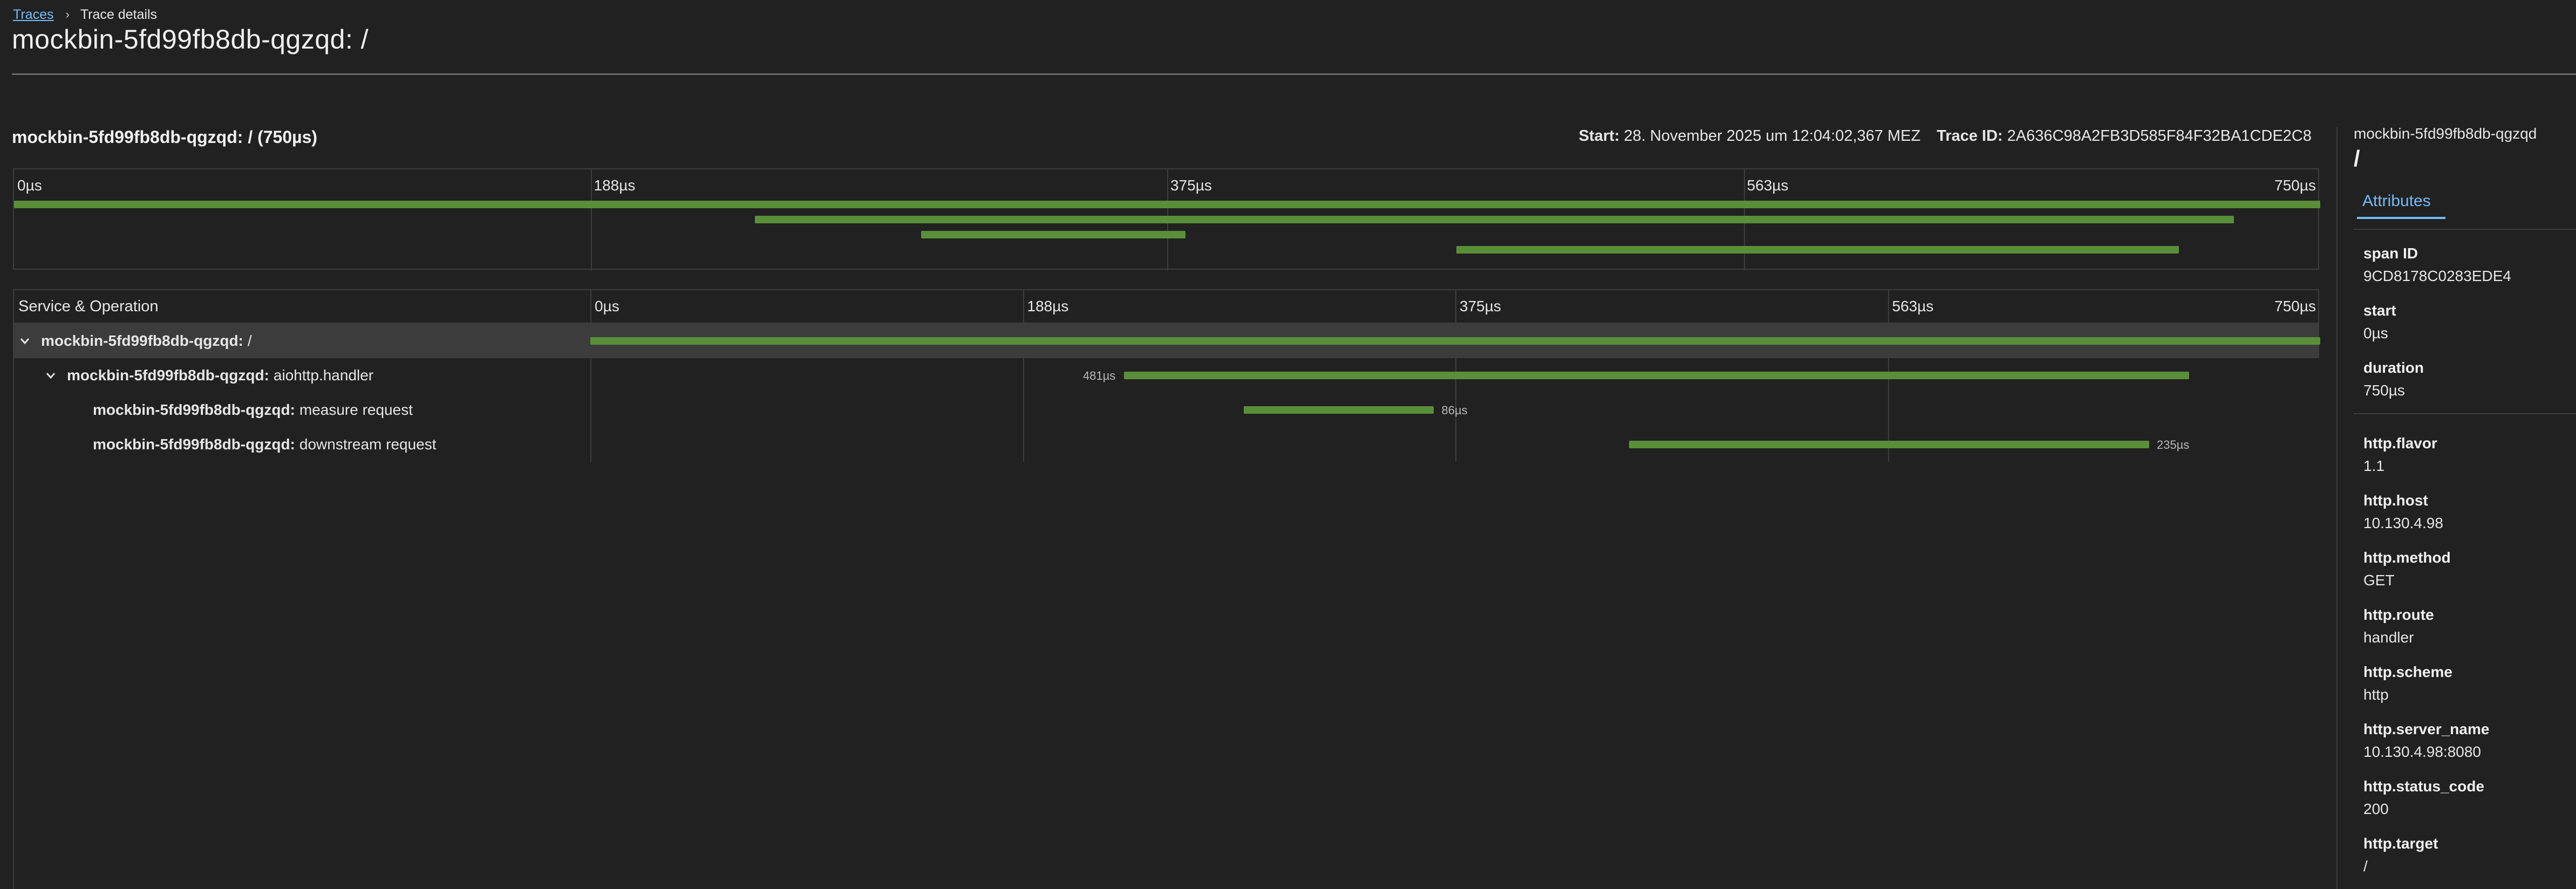 This screenshot has width=2576, height=889. Describe the element at coordinates (2423, 798) in the screenshot. I see `attribute-item: http.status_code 200` at that location.